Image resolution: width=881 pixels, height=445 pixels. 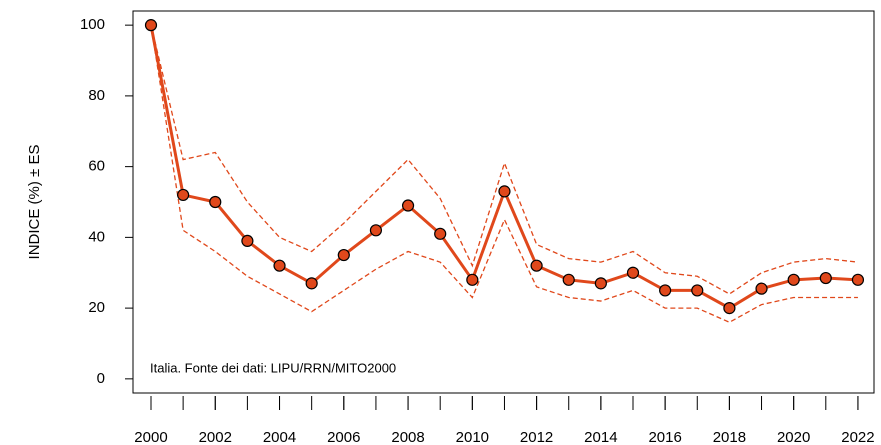 What do you see at coordinates (96, 307) in the screenshot?
I see `y-tick-label: 20` at bounding box center [96, 307].